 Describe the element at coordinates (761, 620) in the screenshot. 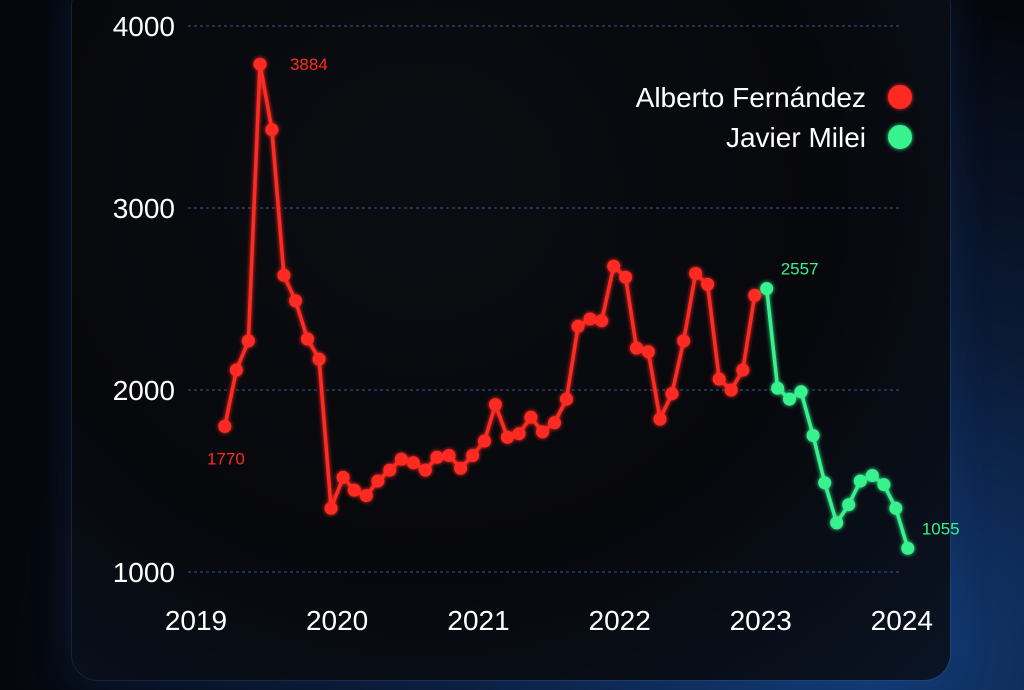

I see `x-tick-label: 2023` at that location.